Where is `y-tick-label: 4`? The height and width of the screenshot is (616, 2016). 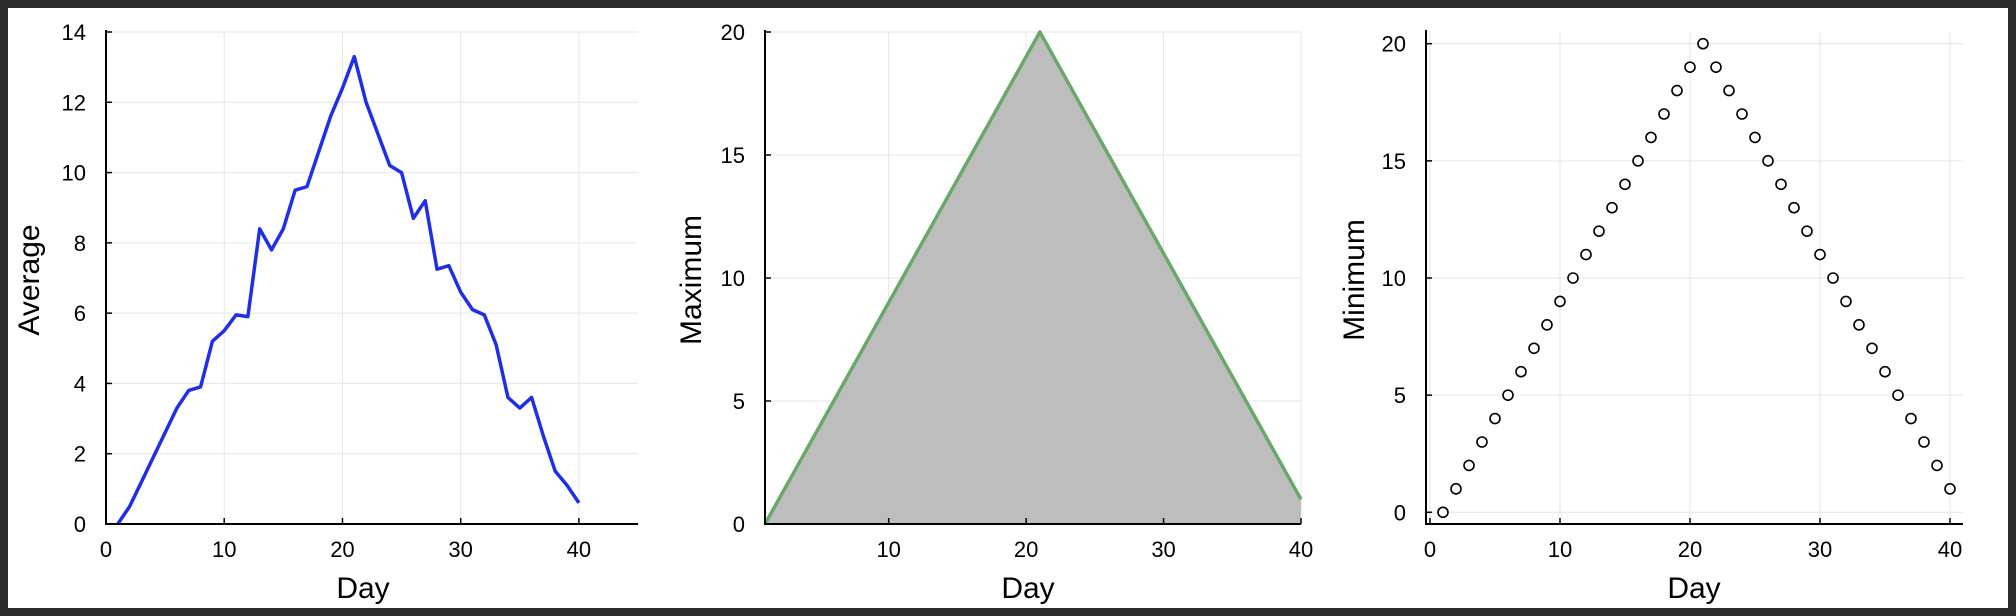 y-tick-label: 4 is located at coordinates (80, 383).